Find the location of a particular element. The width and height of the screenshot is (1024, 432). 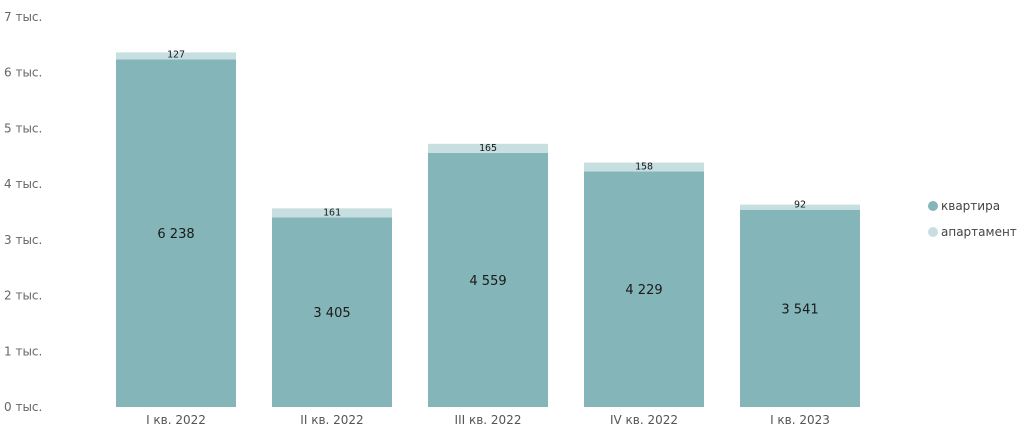

bar-group: 4 559 165 is located at coordinates (488, 275).